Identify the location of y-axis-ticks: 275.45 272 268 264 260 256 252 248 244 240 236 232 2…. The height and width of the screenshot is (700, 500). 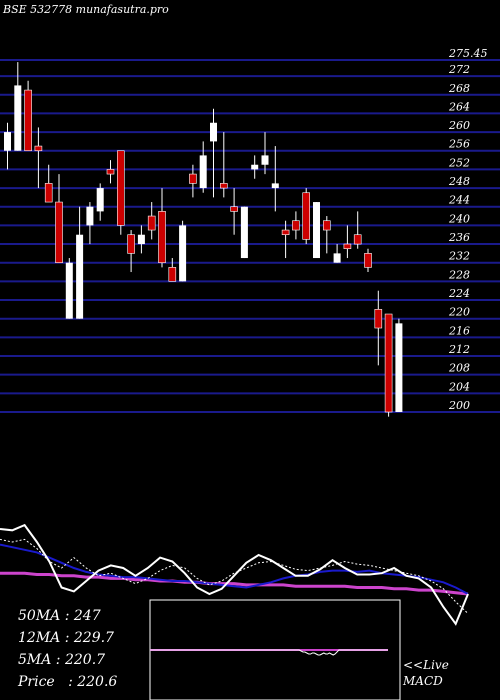
(468, 229).